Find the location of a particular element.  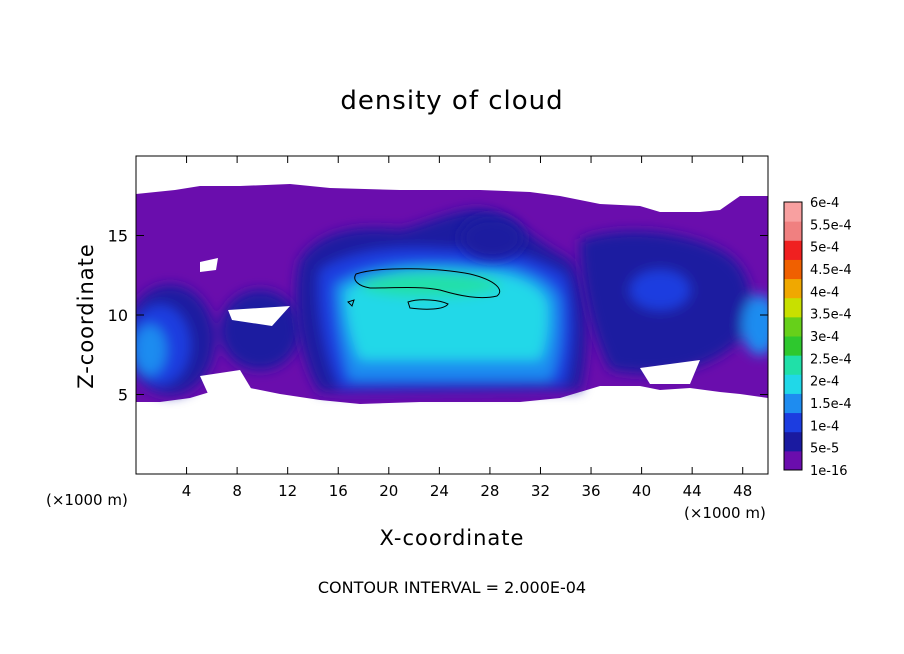

y-axis-label: Z-coordinate is located at coordinates (86, 316).